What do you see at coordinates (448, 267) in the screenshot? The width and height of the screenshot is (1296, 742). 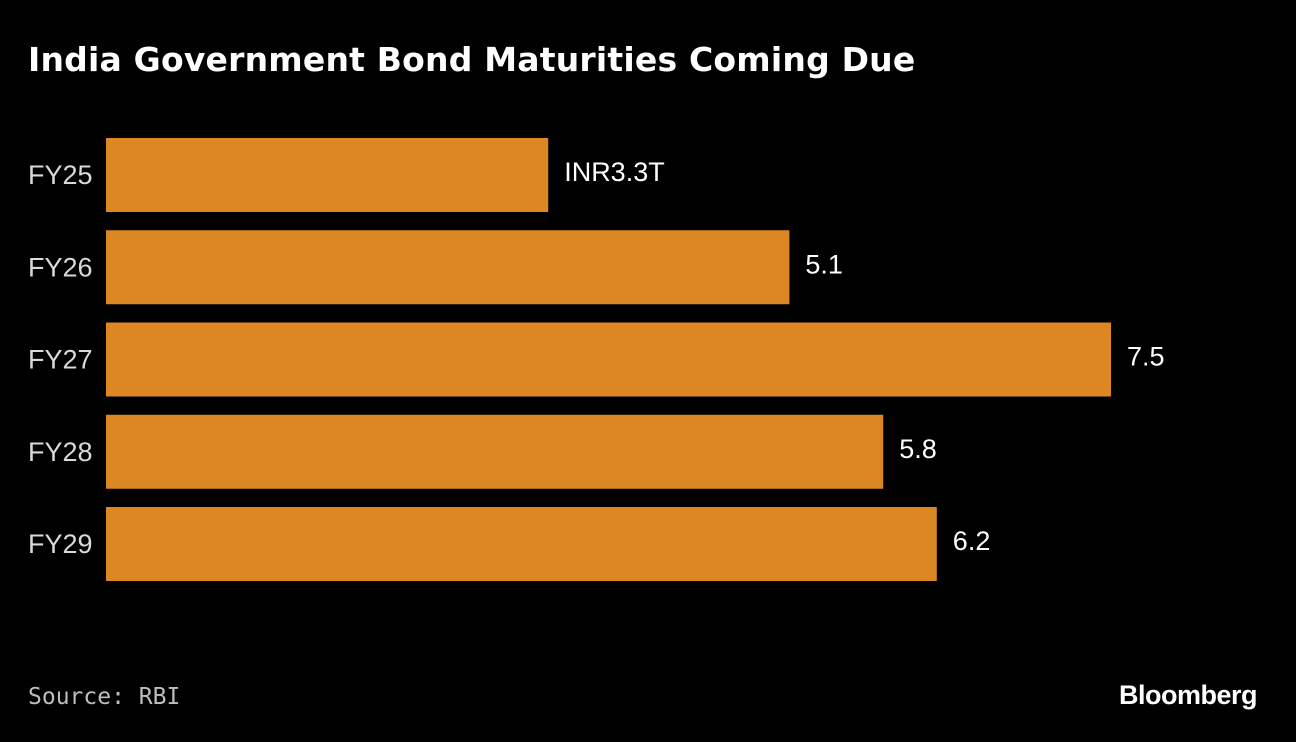 I see `bar-fy26` at bounding box center [448, 267].